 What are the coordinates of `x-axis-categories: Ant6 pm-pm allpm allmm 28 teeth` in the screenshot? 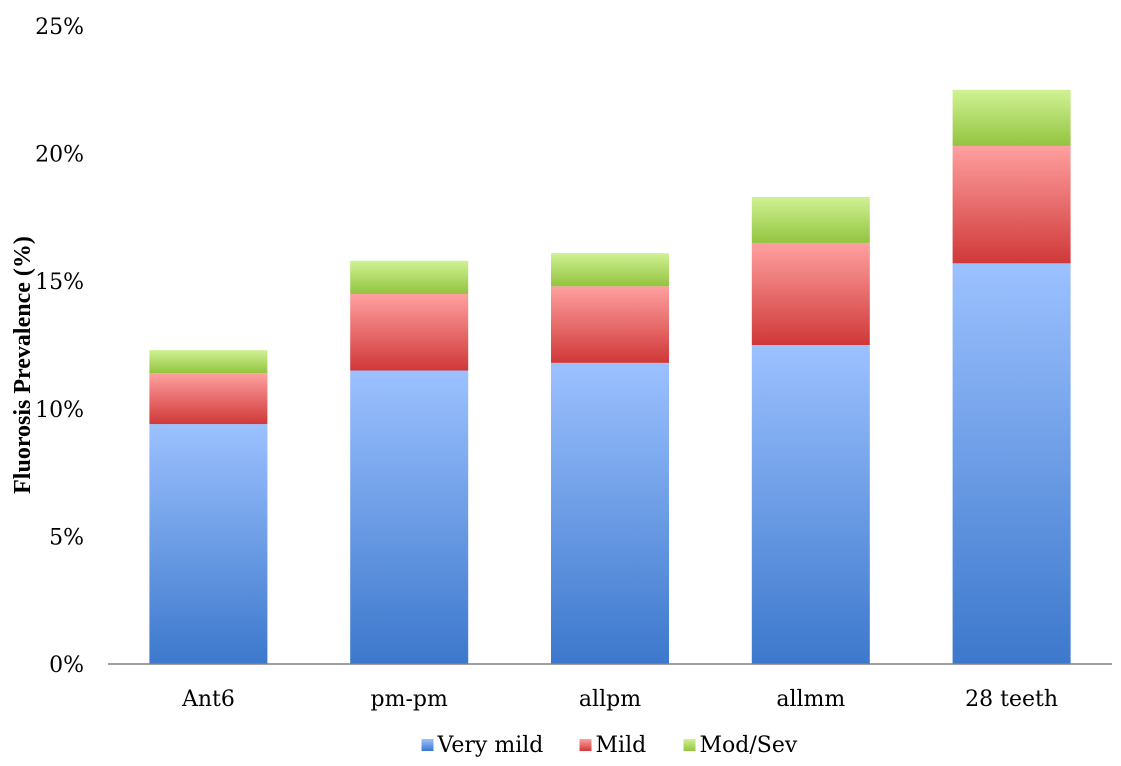 It's located at (619, 699).